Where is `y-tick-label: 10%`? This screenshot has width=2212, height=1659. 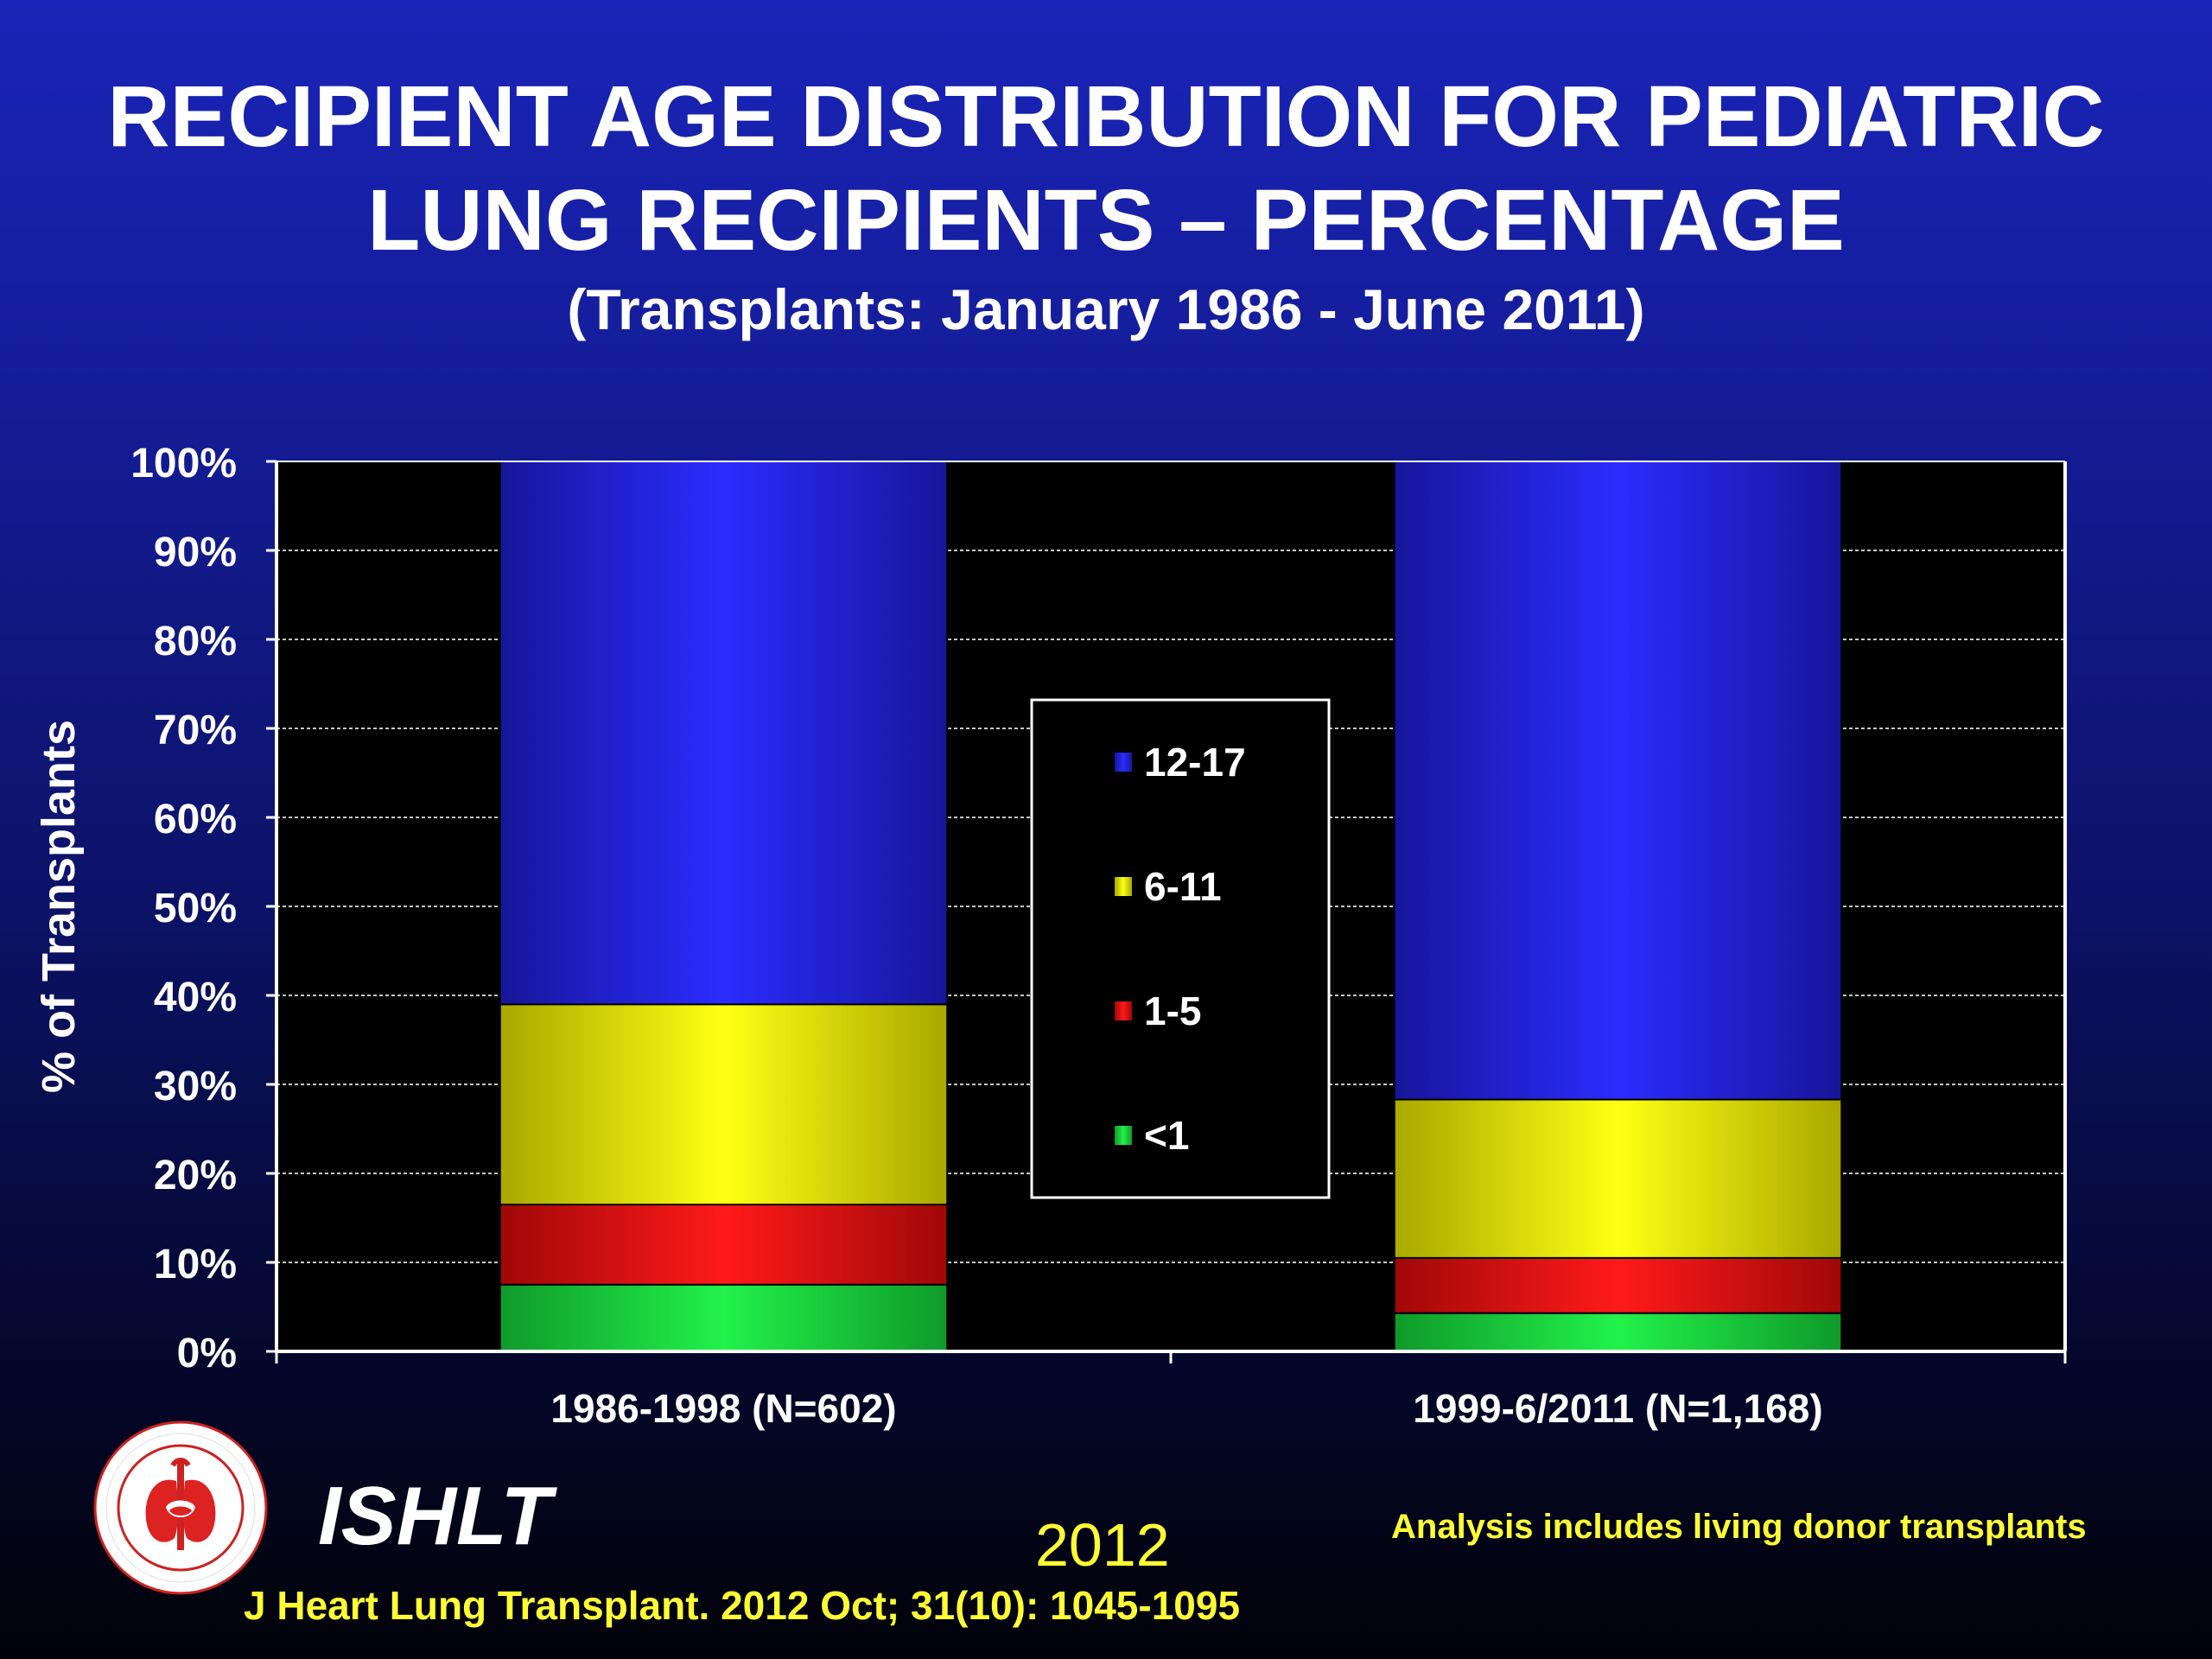 y-tick-label: 10% is located at coordinates (195, 1264).